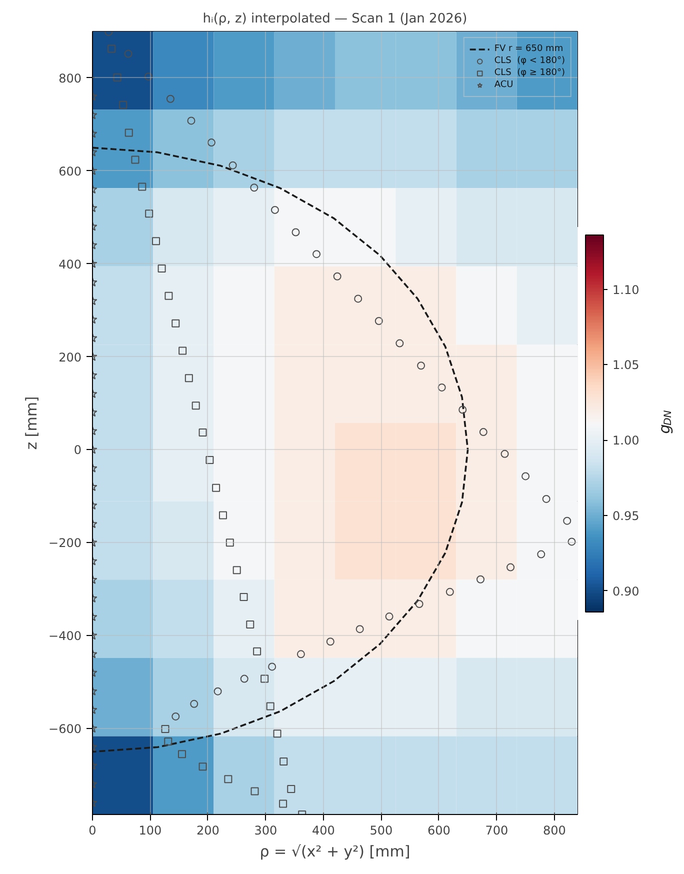  I want to click on y-tick-label: 400, so click(70, 264).